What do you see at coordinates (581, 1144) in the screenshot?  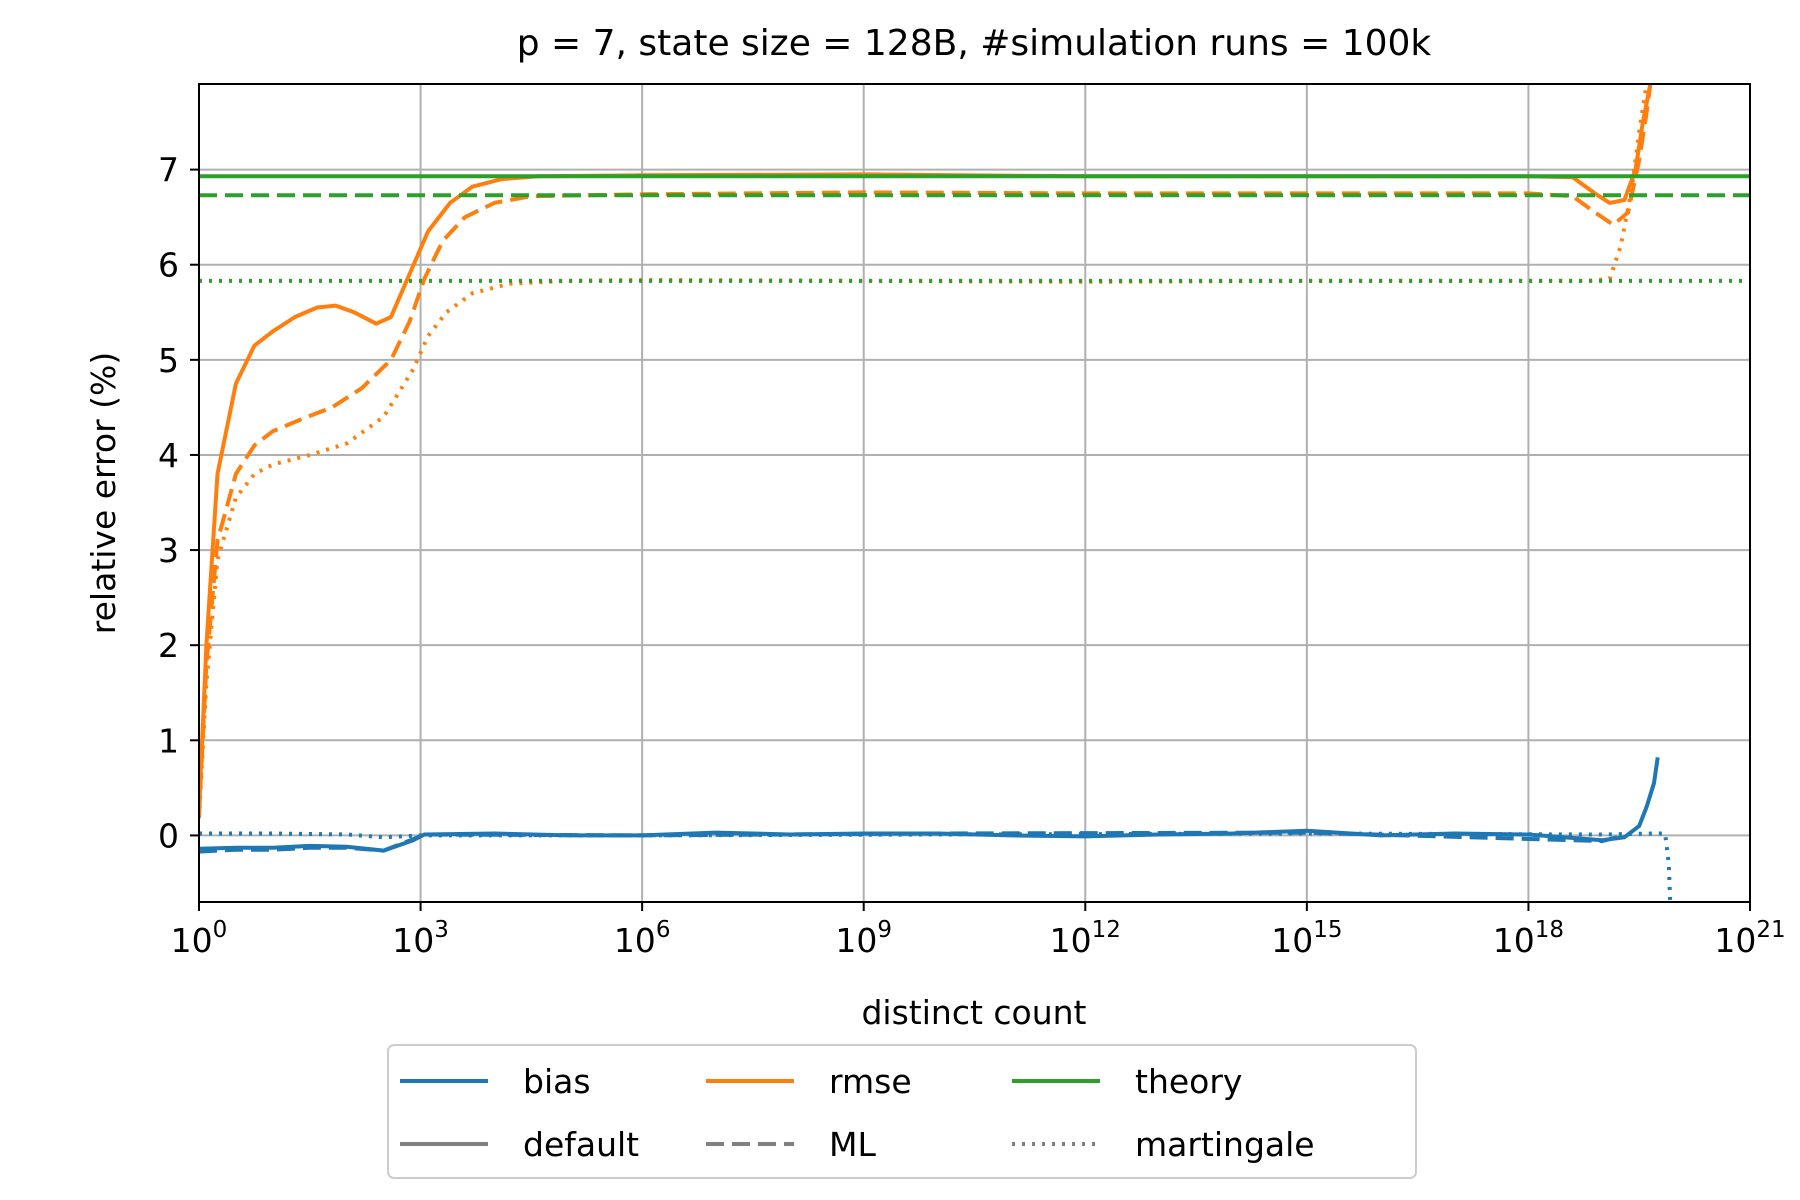 I see `legend-label-default: default` at bounding box center [581, 1144].